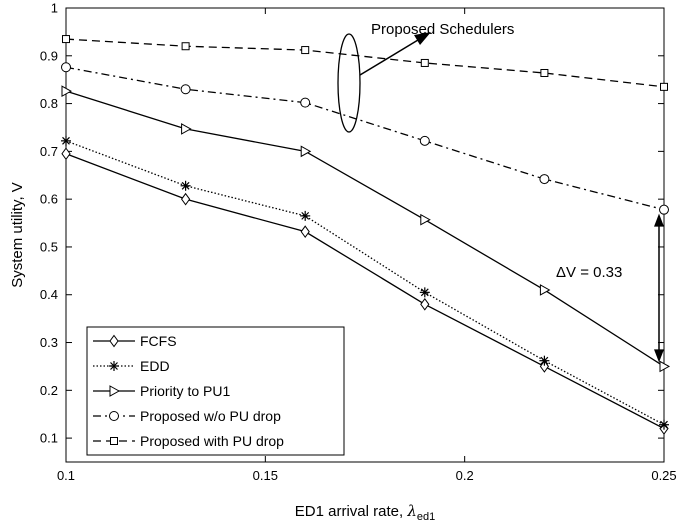 This screenshot has width=697, height=529. What do you see at coordinates (659, 356) in the screenshot?
I see `delta-v-arrow-head-bottom` at bounding box center [659, 356].